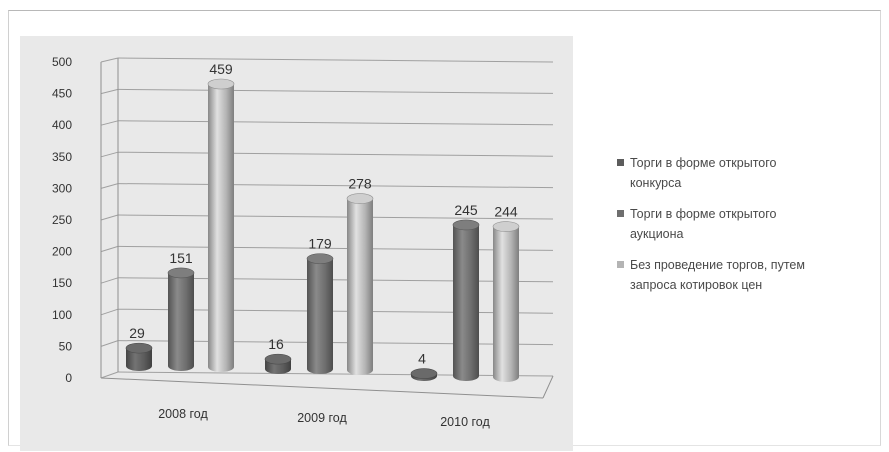 The width and height of the screenshot is (889, 452). I want to click on data-label: 29, so click(137, 333).